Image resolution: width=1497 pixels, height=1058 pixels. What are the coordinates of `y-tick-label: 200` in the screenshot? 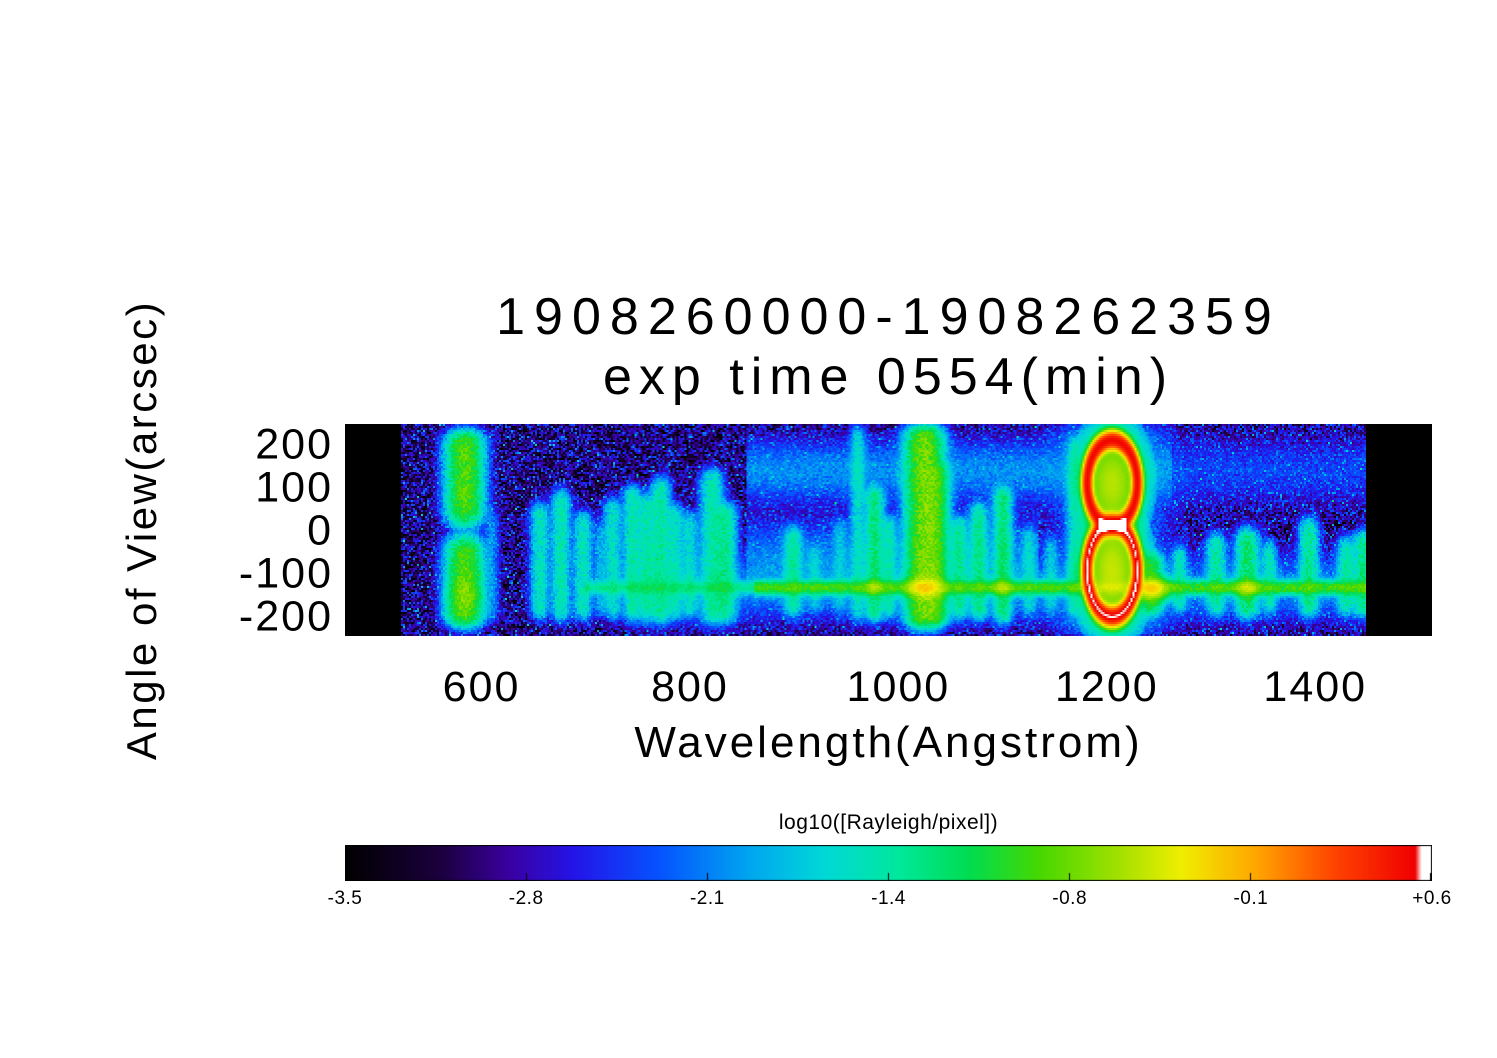 It's located at (294, 444).